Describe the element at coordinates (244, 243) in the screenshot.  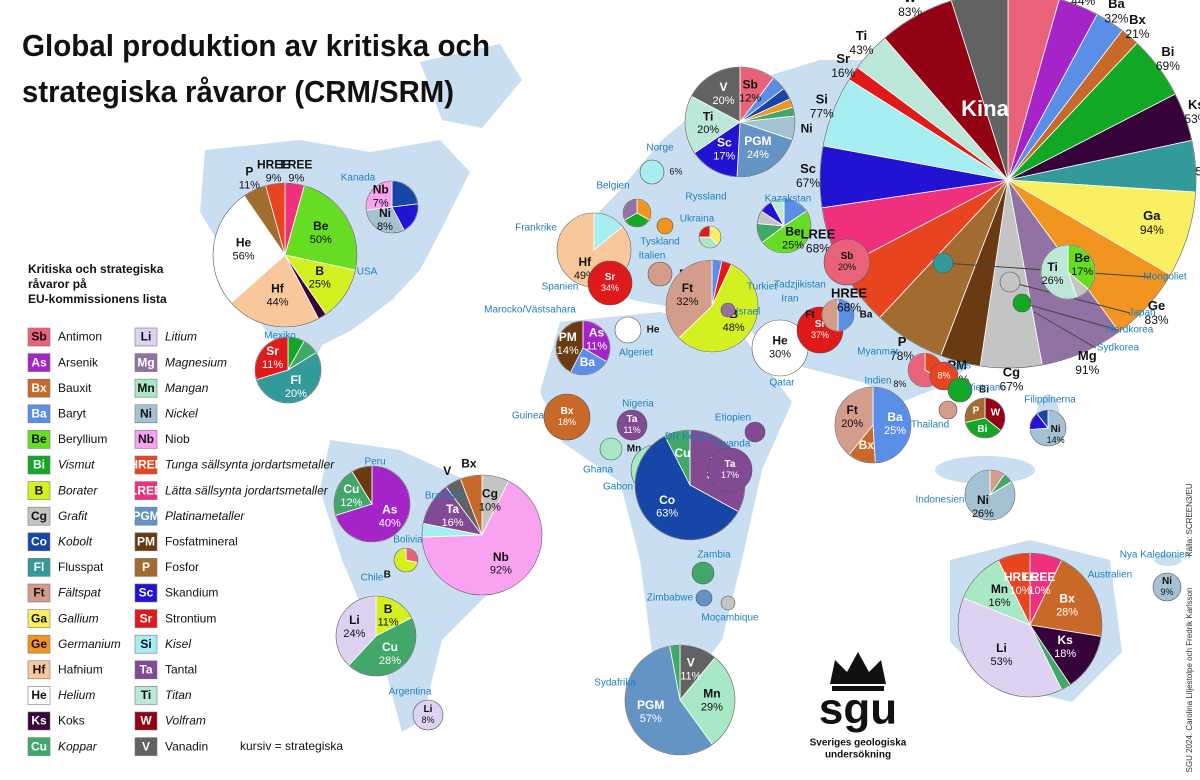
I see `slice-symbol: He` at that location.